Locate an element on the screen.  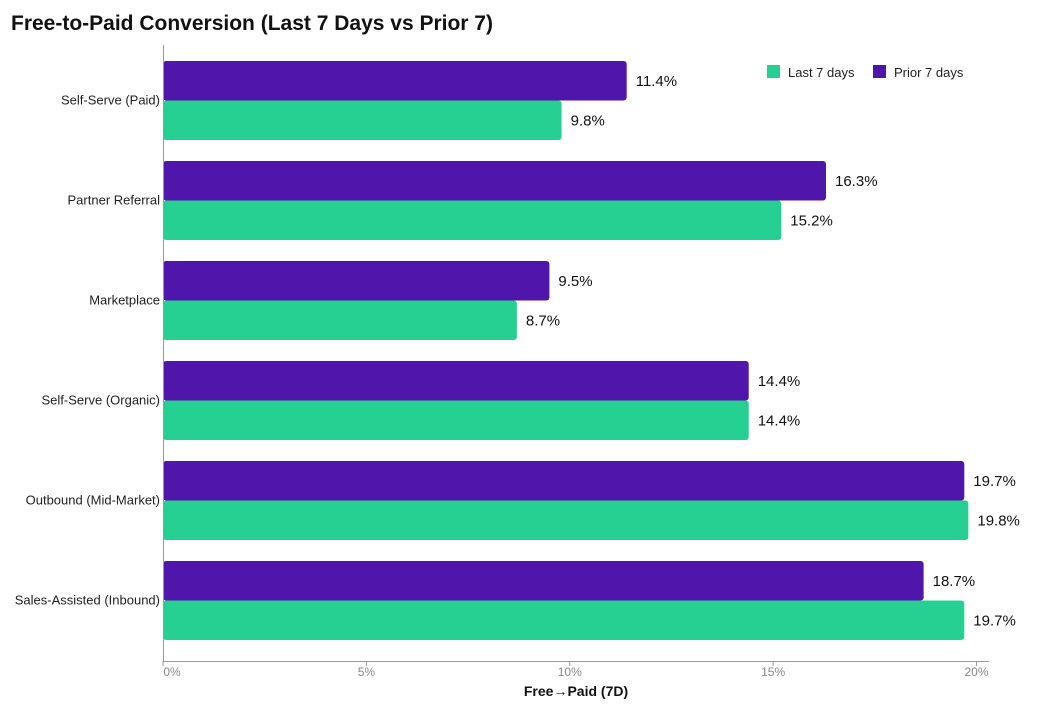
data-label-last: 15.2% is located at coordinates (811, 220).